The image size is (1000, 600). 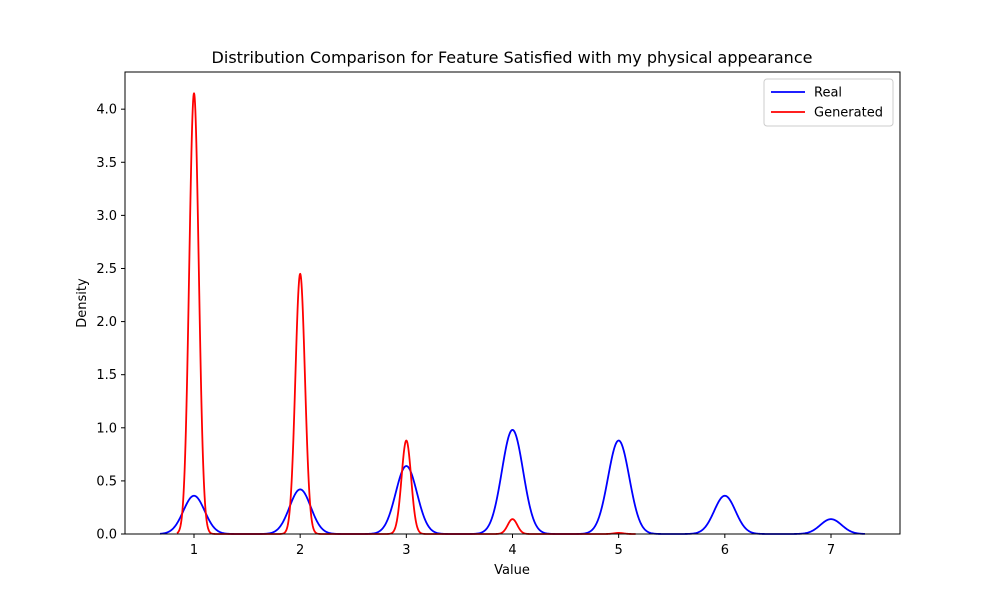 I want to click on x-tick-label: 2, so click(x=300, y=550).